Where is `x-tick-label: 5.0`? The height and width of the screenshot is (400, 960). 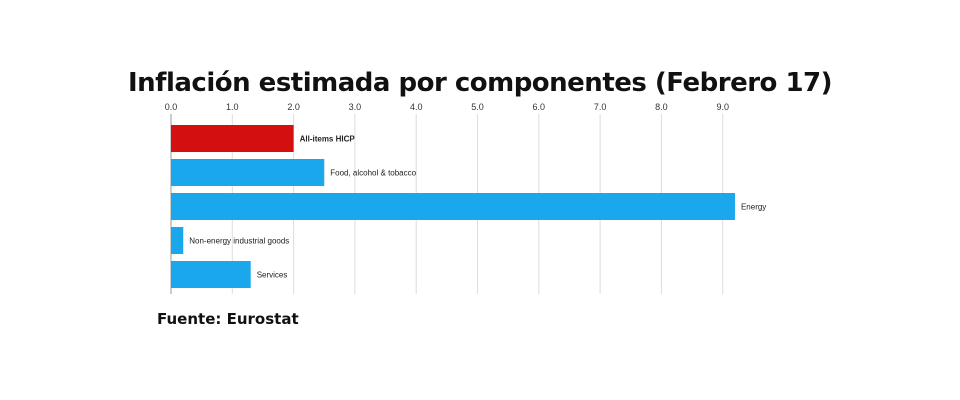
x-tick-label: 5.0 is located at coordinates (477, 107).